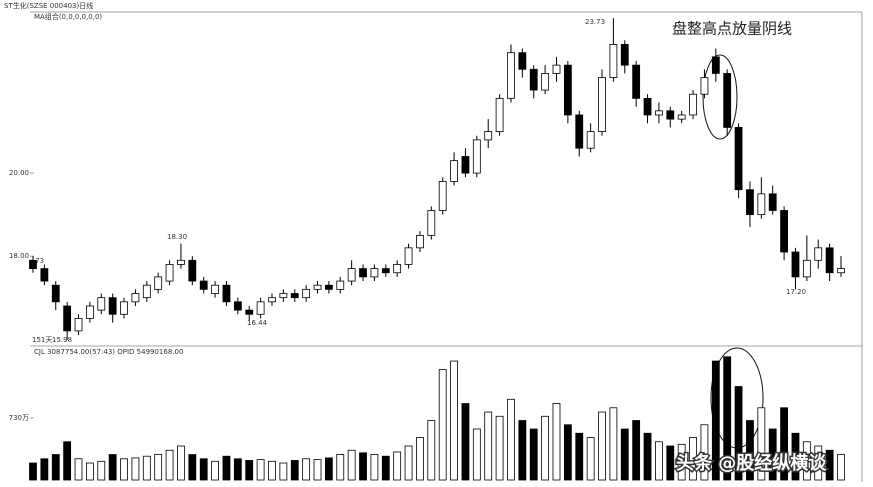 This screenshot has height=487, width=873. Describe the element at coordinates (257, 323) in the screenshot. I see `price-label: 16.44` at that location.